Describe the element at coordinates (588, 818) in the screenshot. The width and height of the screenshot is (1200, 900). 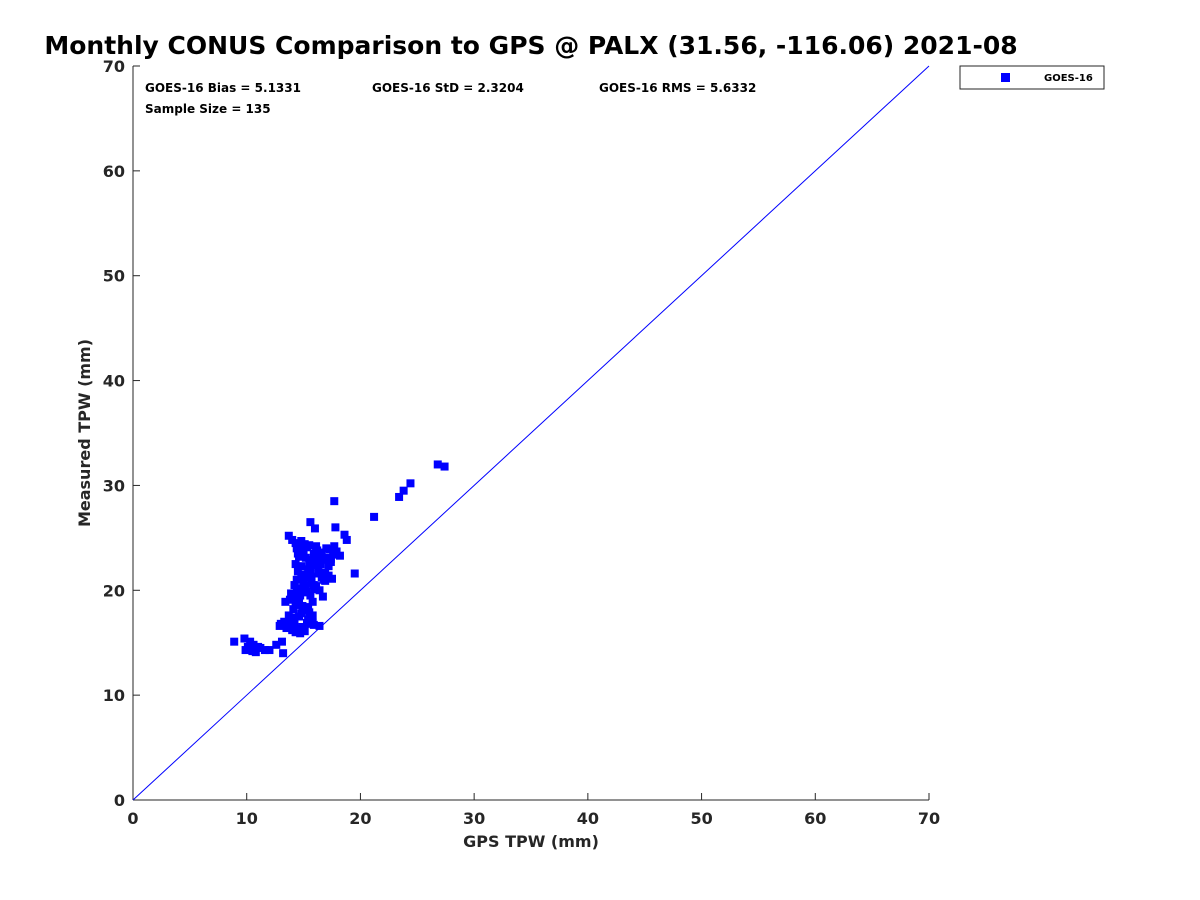
I see `x-tick-label: 40` at that location.